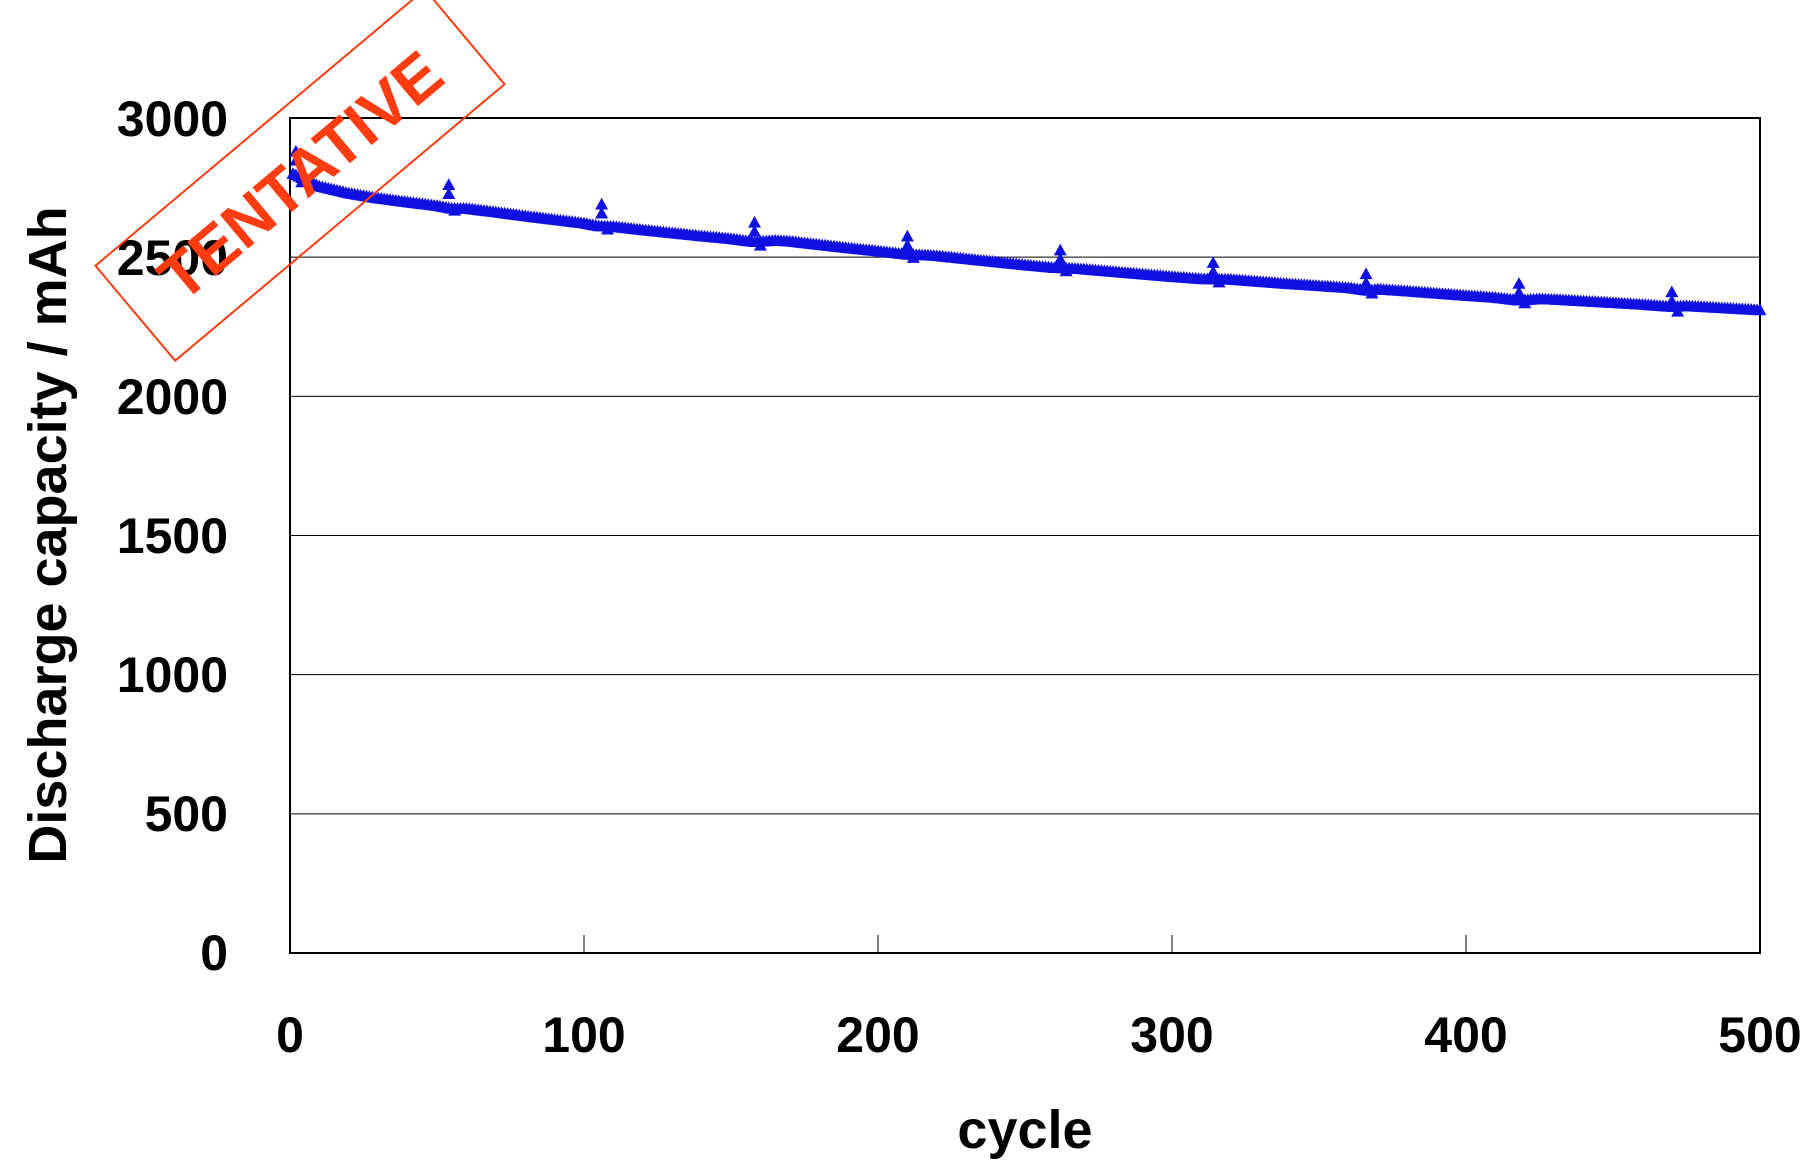 This screenshot has width=1818, height=1161. Describe the element at coordinates (1465, 1035) in the screenshot. I see `x-tick-label: 400` at that location.